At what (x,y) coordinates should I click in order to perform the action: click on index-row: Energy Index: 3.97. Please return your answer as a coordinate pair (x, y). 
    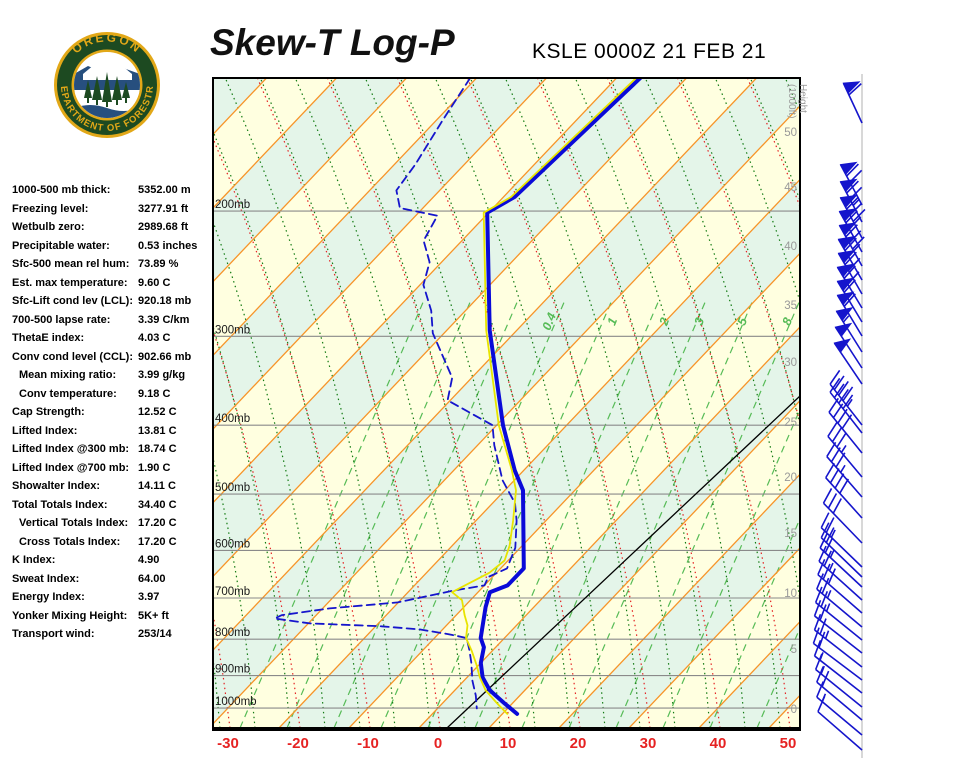
    Looking at the image, I should click on (112, 600).